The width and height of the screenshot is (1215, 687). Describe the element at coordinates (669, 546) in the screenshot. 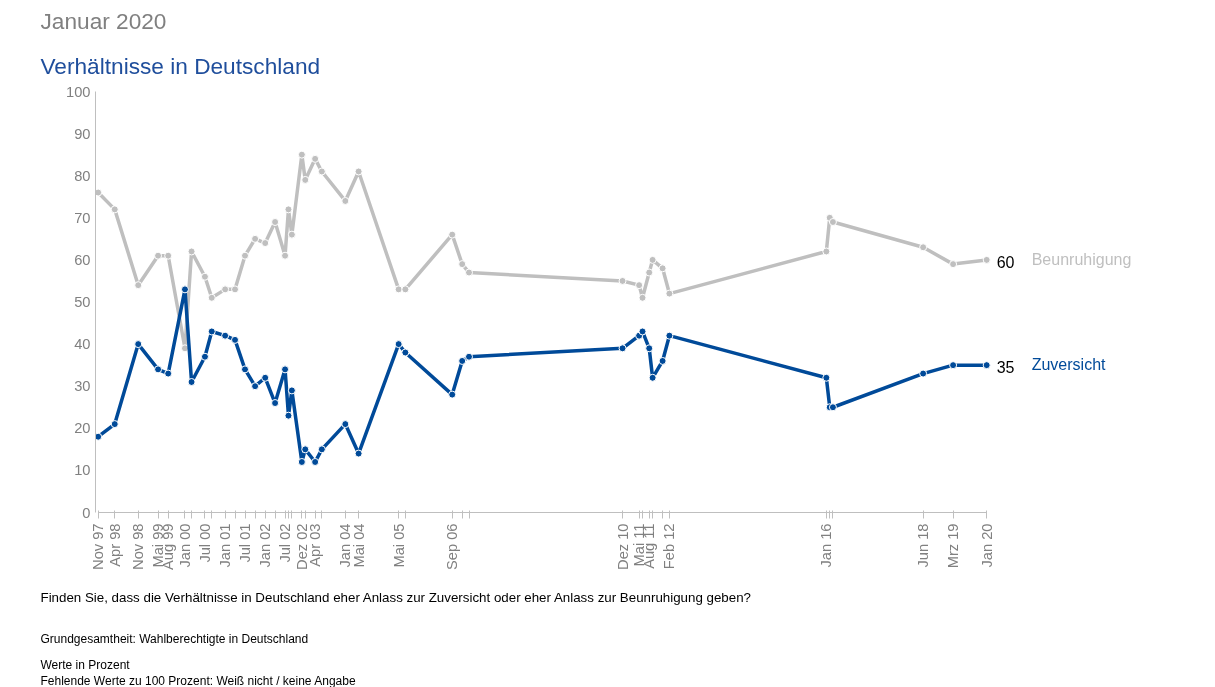

I see `x-tick-label: Feb 12` at that location.